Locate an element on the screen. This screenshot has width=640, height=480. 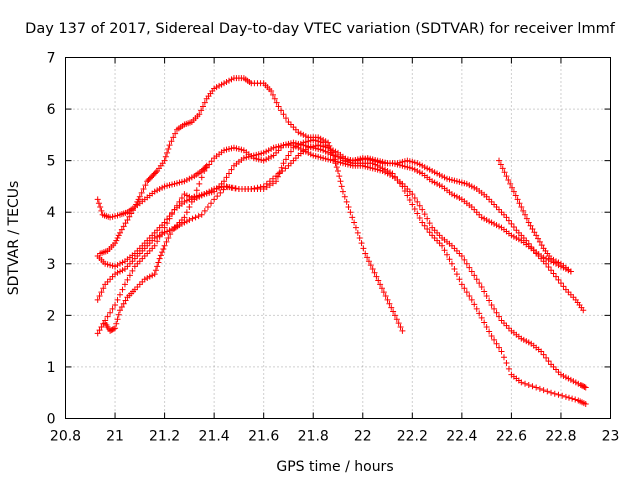
x-tick-label: 23 is located at coordinates (611, 437).